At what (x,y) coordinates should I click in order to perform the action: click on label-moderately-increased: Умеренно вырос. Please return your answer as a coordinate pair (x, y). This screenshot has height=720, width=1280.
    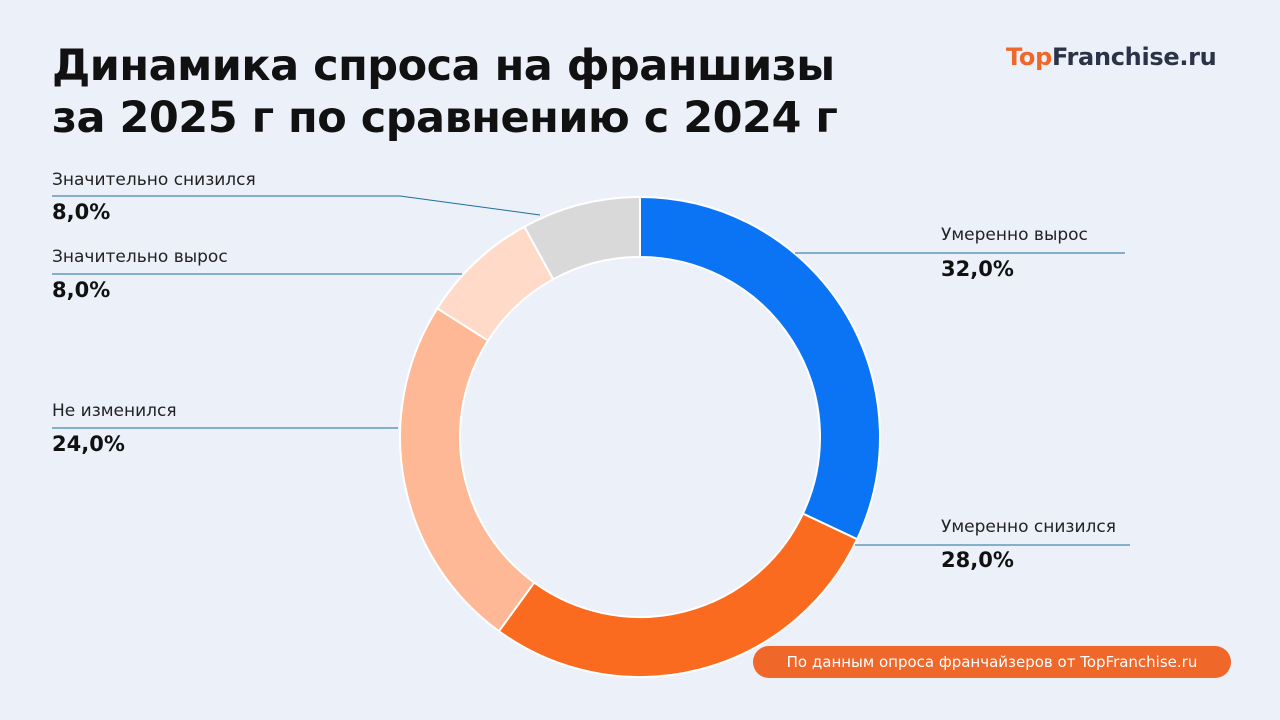
    Looking at the image, I should click on (1014, 235).